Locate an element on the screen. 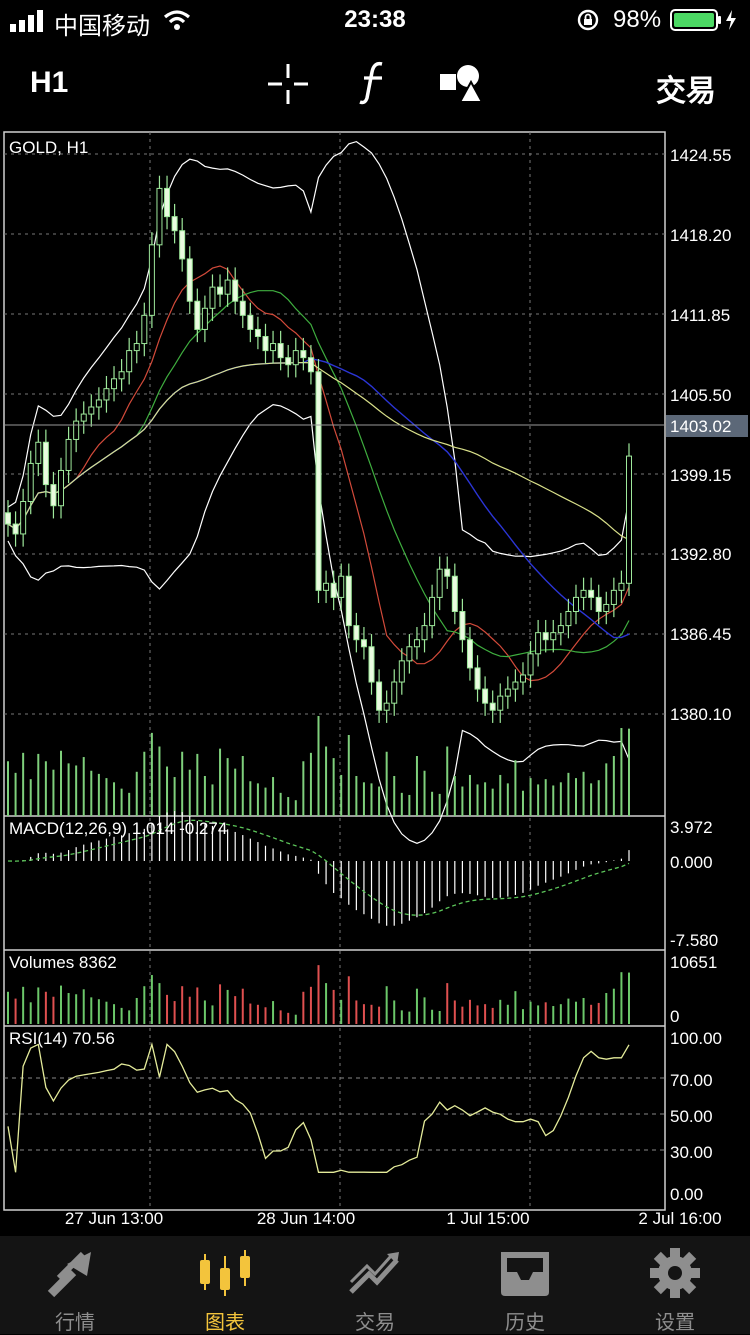 This screenshot has width=750, height=1335. quotes-icon is located at coordinates (69, 1274).